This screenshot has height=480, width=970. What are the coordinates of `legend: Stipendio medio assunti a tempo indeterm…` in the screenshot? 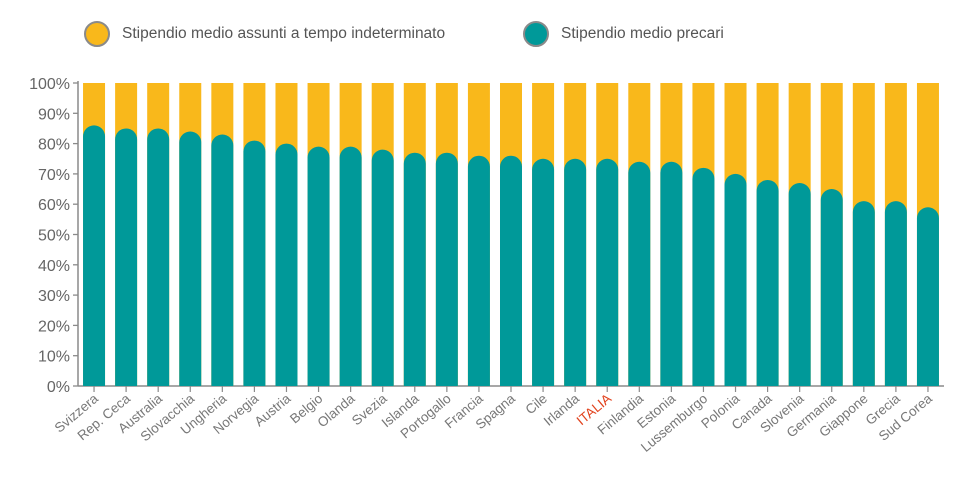 It's located at (485, 35).